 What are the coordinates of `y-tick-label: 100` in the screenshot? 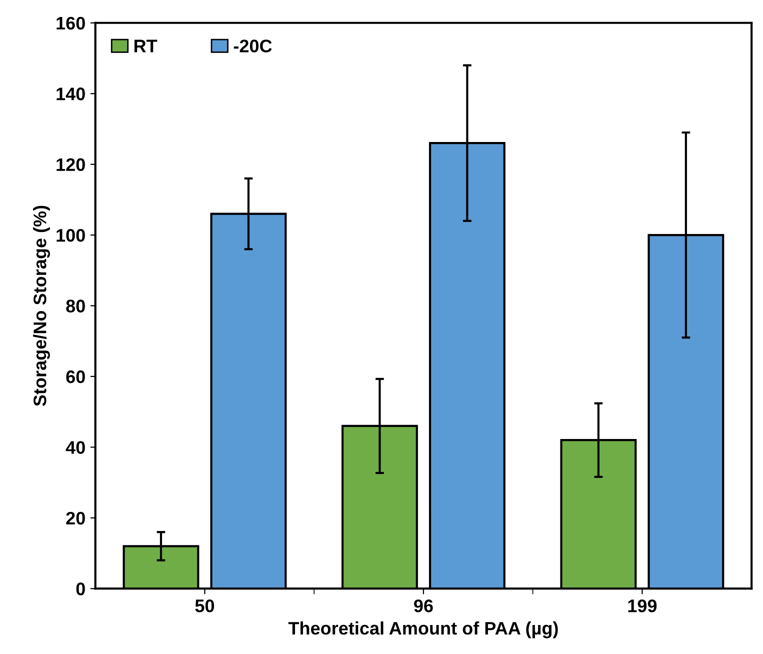 It's located at (70, 235).